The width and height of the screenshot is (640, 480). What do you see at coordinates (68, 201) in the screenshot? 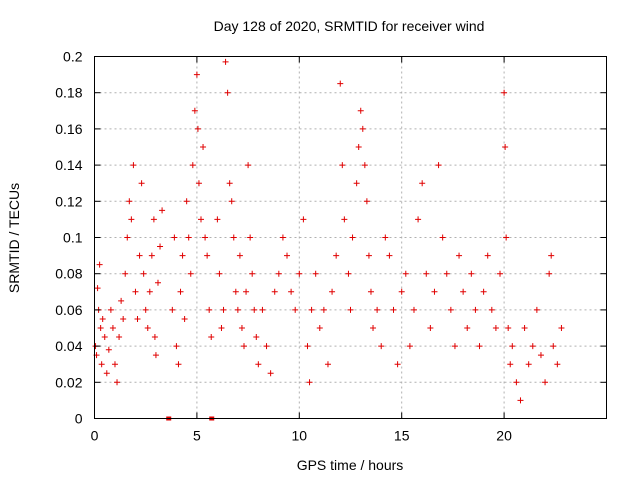
I see `y-tick-label: 0.12` at bounding box center [68, 201].